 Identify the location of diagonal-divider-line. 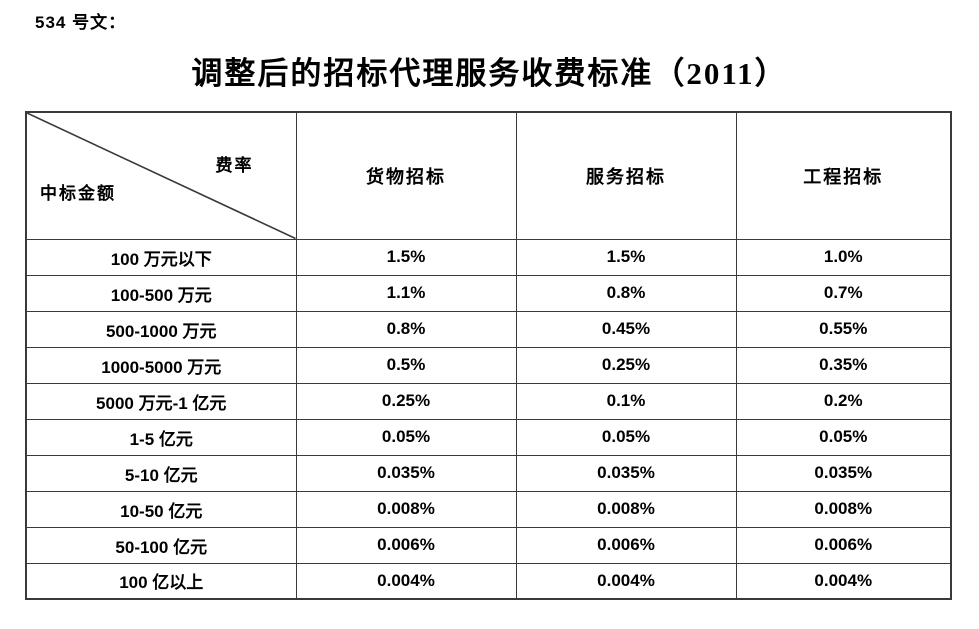
(161, 176).